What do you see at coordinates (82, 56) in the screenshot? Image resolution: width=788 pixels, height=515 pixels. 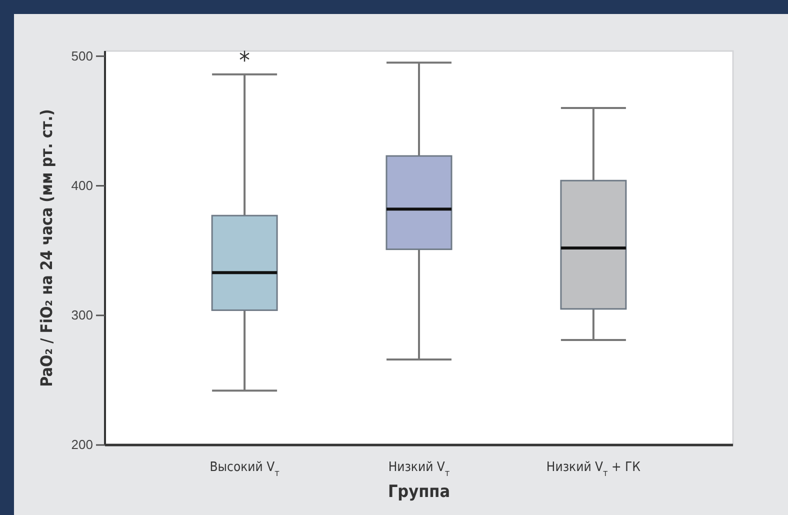 I see `y-tick-label: 500` at bounding box center [82, 56].